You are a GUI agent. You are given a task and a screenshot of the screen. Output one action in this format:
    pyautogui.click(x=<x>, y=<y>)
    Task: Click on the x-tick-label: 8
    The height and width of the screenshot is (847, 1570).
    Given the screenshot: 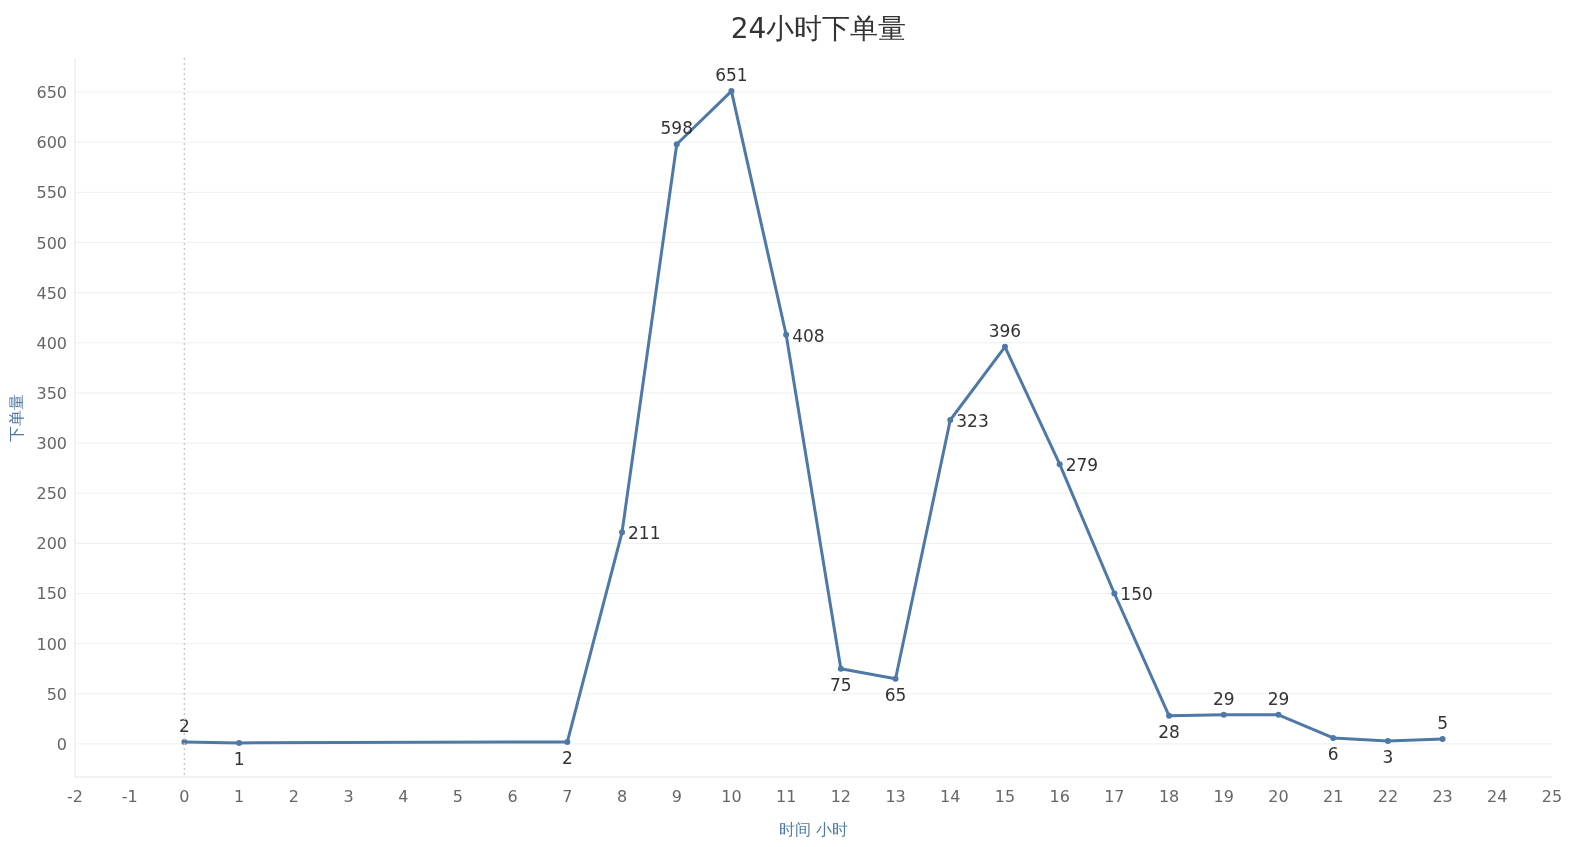 What is the action you would take?
    pyautogui.click(x=622, y=796)
    